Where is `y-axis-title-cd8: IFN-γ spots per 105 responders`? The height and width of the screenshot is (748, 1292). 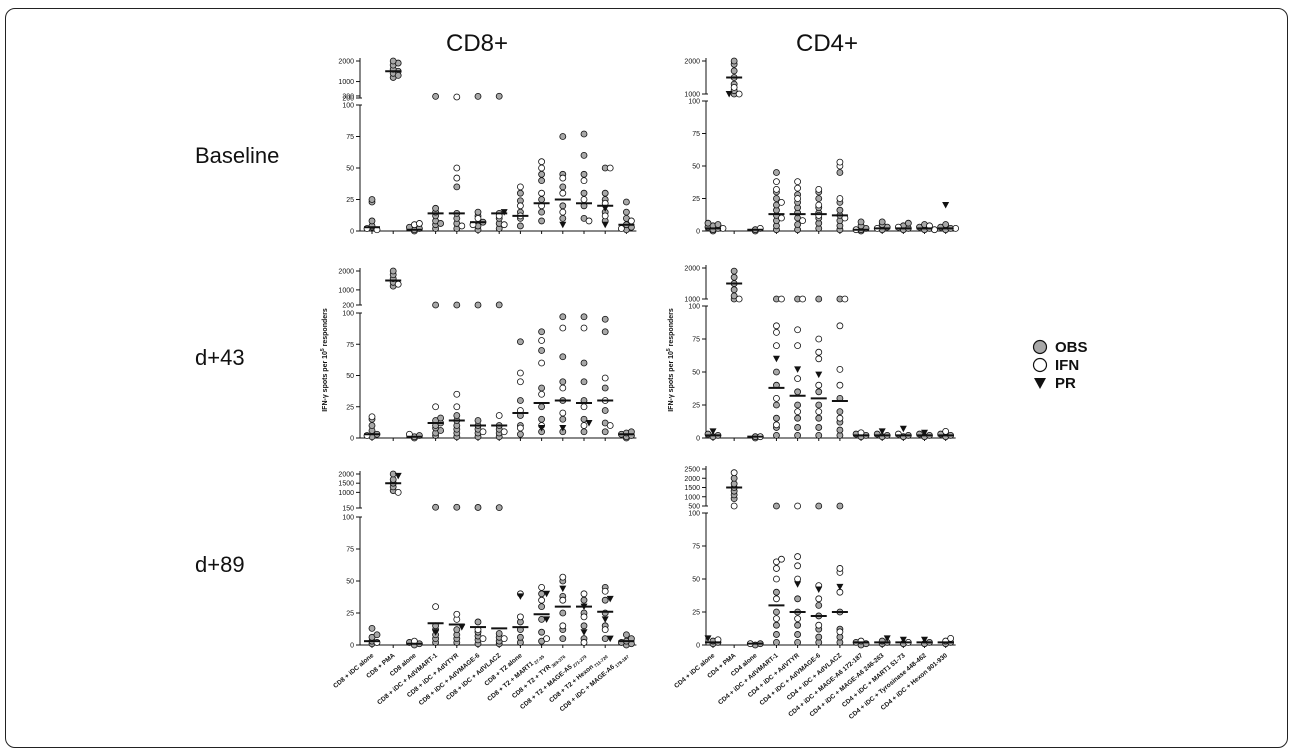 y-axis-title-cd8: IFN-γ spots per 105 responders is located at coordinates (324, 360).